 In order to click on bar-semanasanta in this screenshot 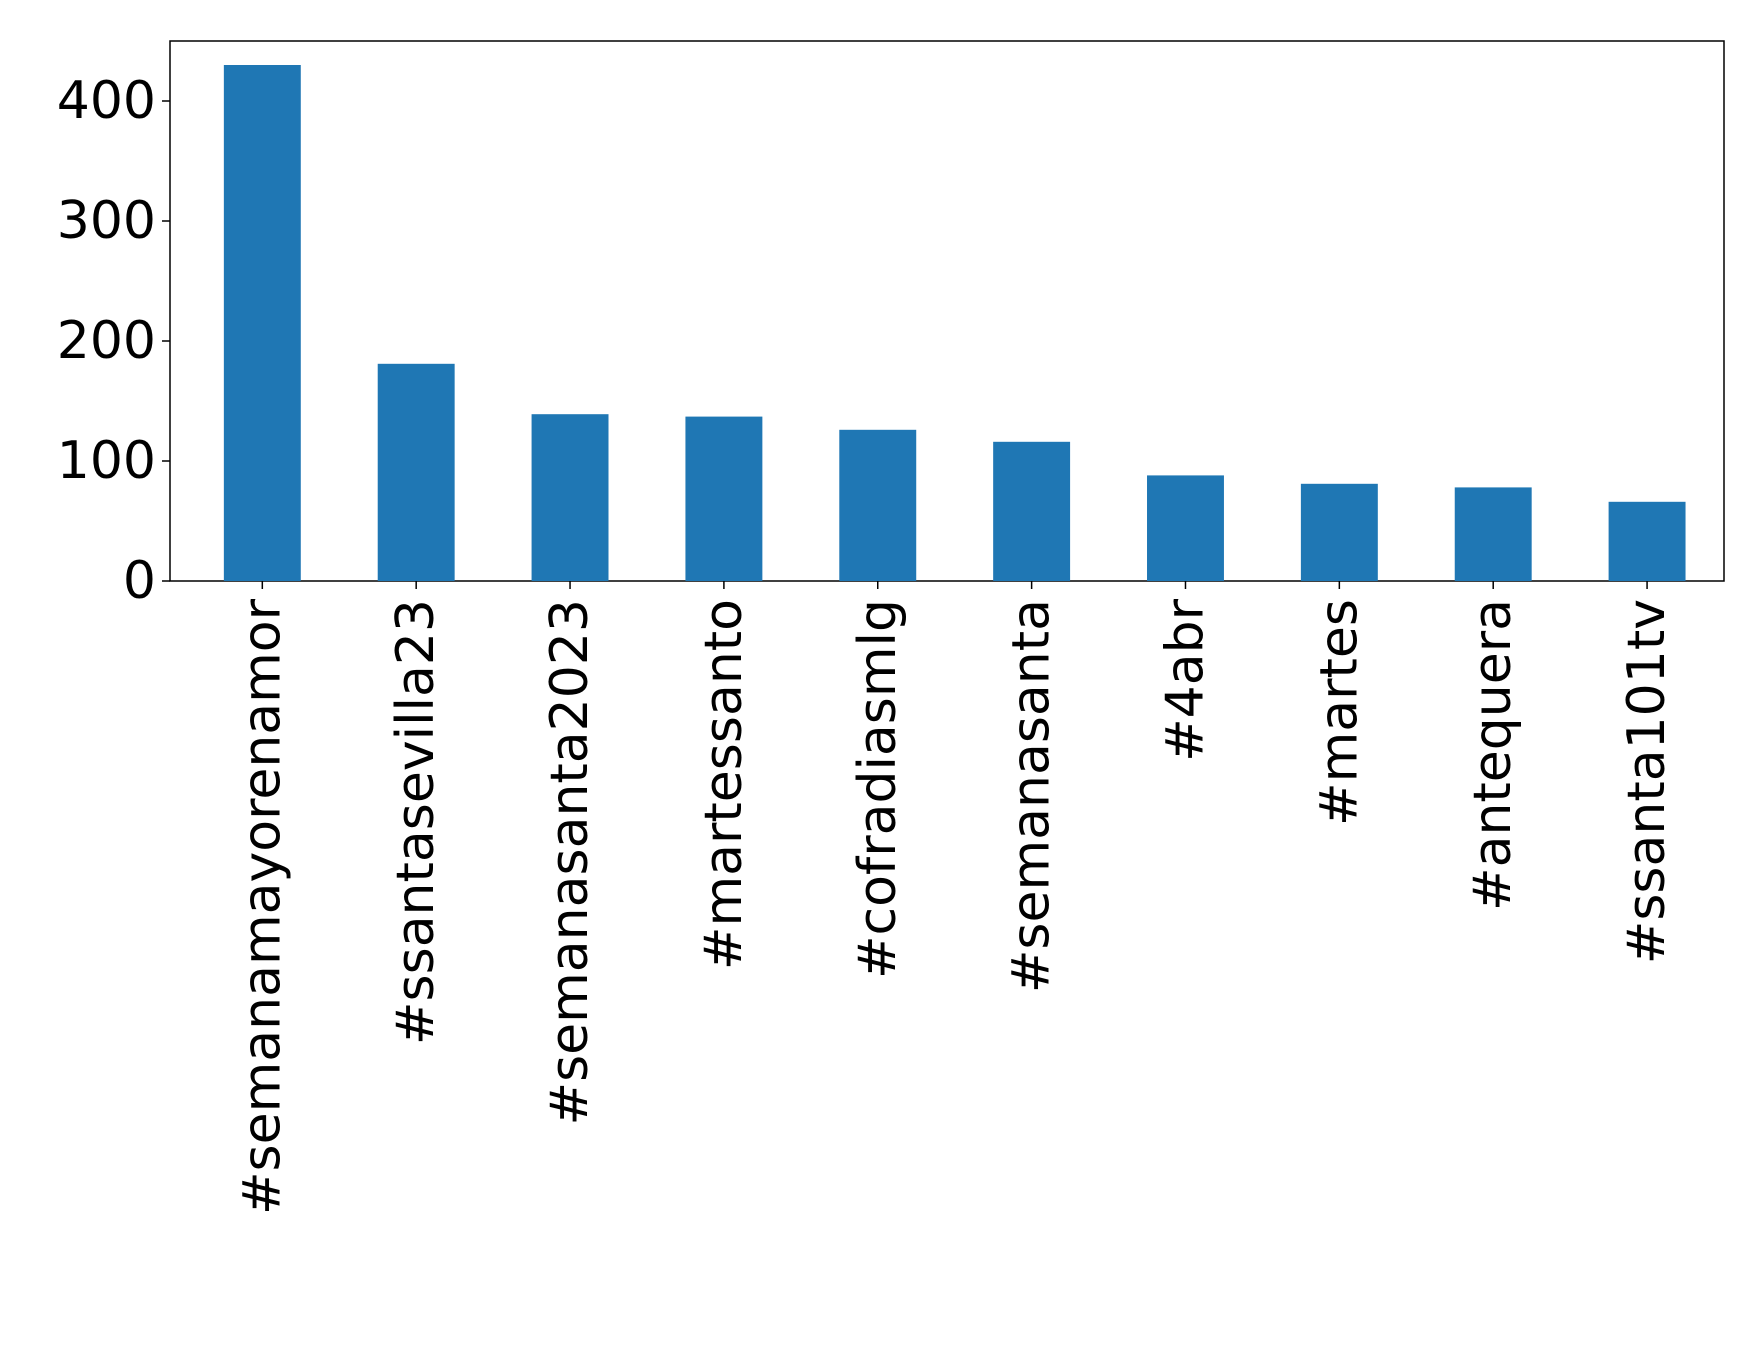, I will do `click(1032, 511)`.